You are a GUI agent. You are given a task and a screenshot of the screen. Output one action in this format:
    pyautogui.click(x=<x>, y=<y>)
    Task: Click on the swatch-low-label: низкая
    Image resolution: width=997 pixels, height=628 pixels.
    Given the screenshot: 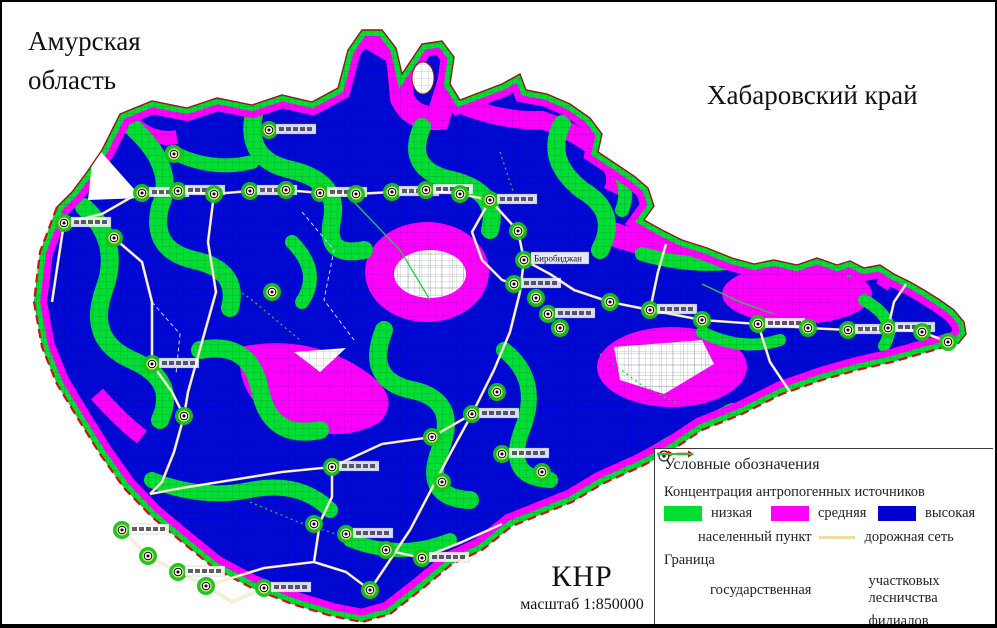 What is the action you would take?
    pyautogui.click(x=732, y=513)
    